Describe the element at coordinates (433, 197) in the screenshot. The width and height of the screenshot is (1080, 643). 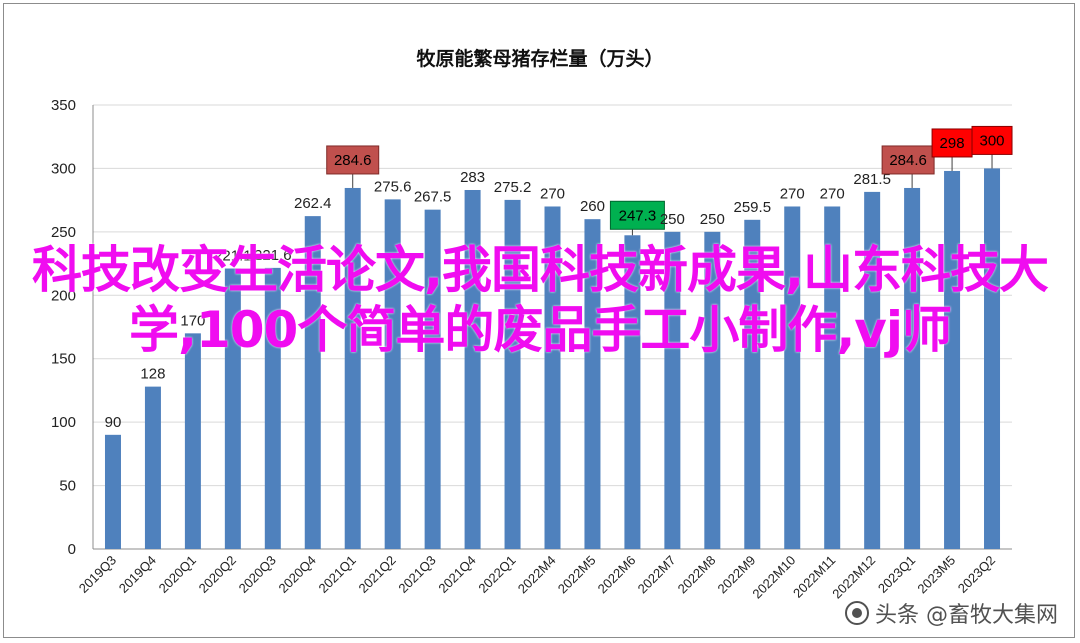
I see `data-label: 267.5` at that location.